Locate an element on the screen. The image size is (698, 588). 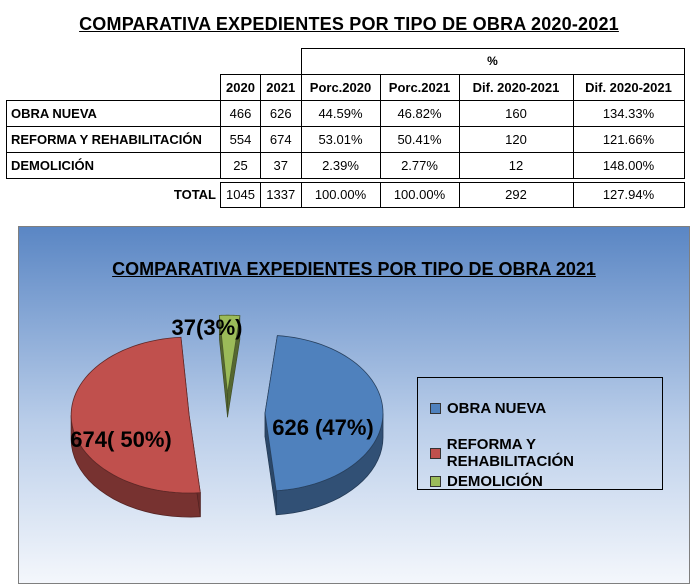
legend-label: DEMOLICIÓN is located at coordinates (495, 481).